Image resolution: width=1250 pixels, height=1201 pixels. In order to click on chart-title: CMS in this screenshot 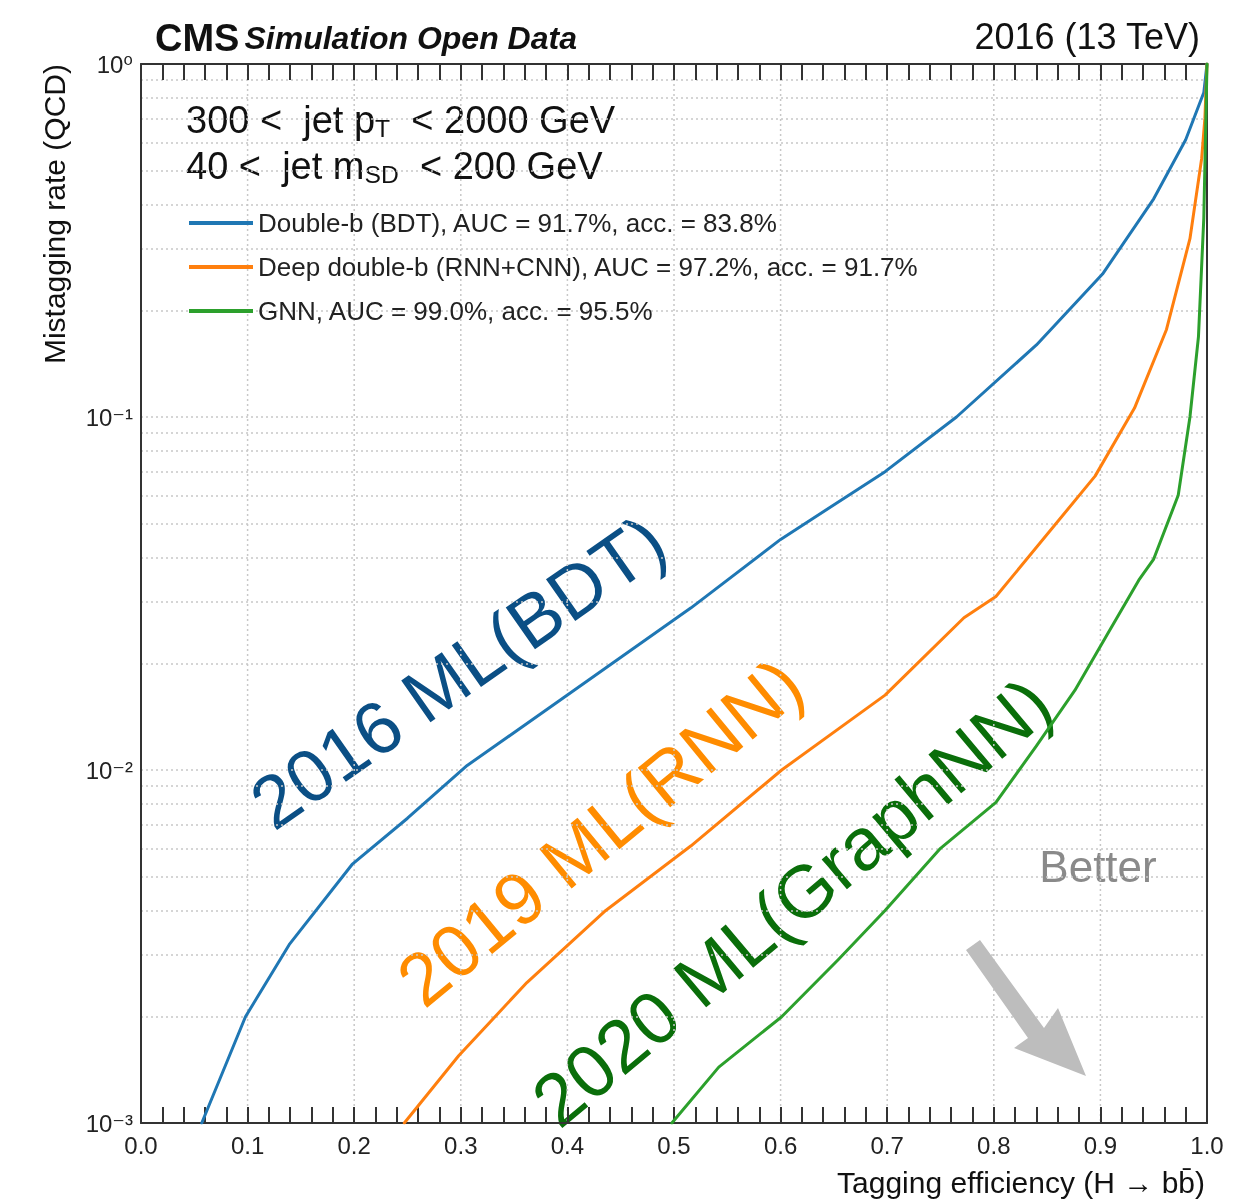, I will do `click(197, 38)`.